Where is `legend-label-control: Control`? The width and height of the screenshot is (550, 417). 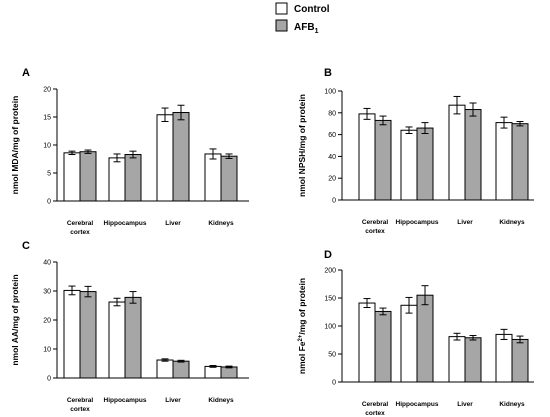 legend-label-control: Control is located at coordinates (312, 9).